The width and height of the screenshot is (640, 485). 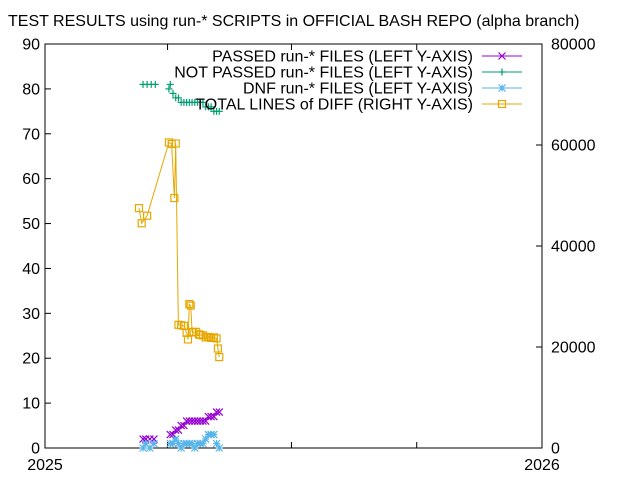 I want to click on y-tick-label: 20, so click(x=31, y=359).